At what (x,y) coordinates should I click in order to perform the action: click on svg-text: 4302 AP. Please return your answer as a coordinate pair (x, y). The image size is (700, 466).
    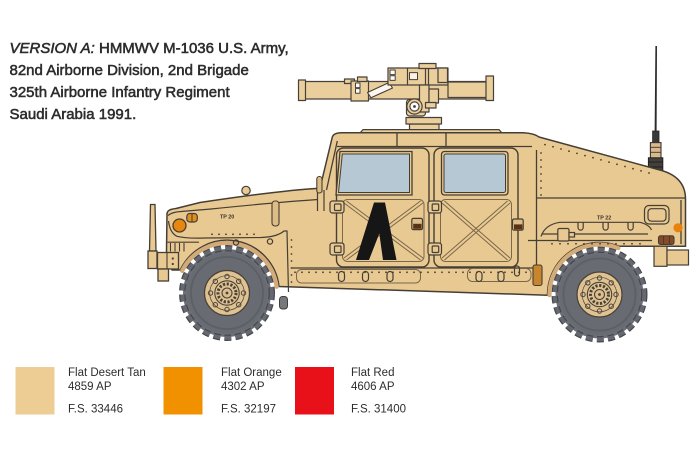
    Looking at the image, I should click on (243, 387).